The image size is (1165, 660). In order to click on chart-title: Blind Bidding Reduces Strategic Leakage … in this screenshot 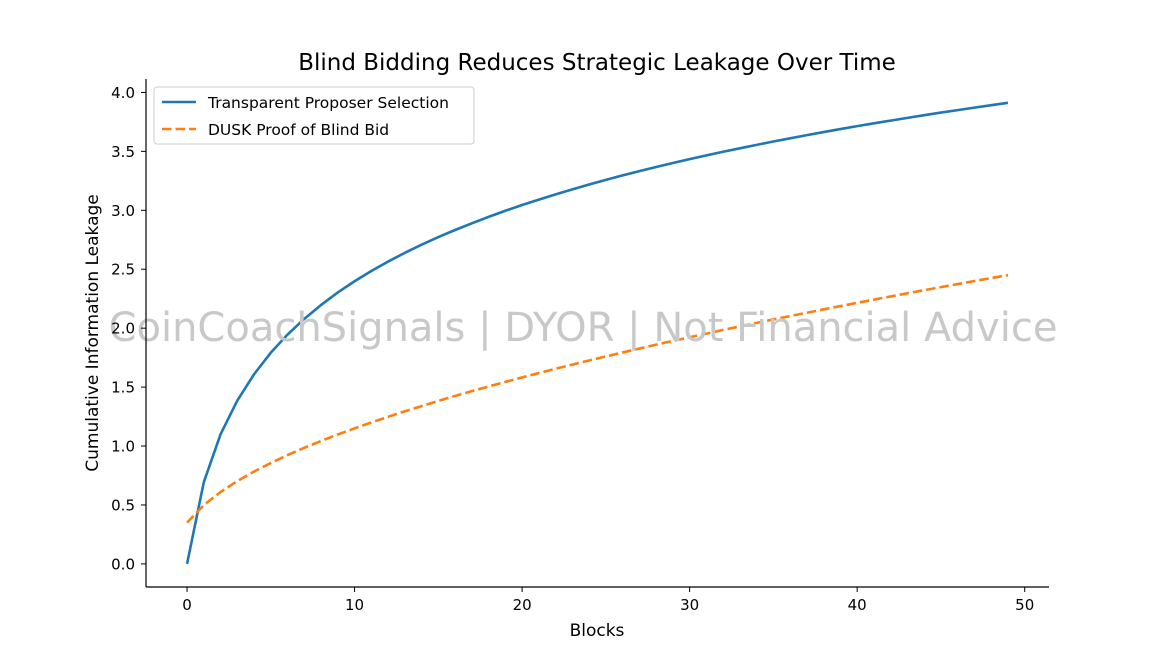, I will do `click(597, 63)`.